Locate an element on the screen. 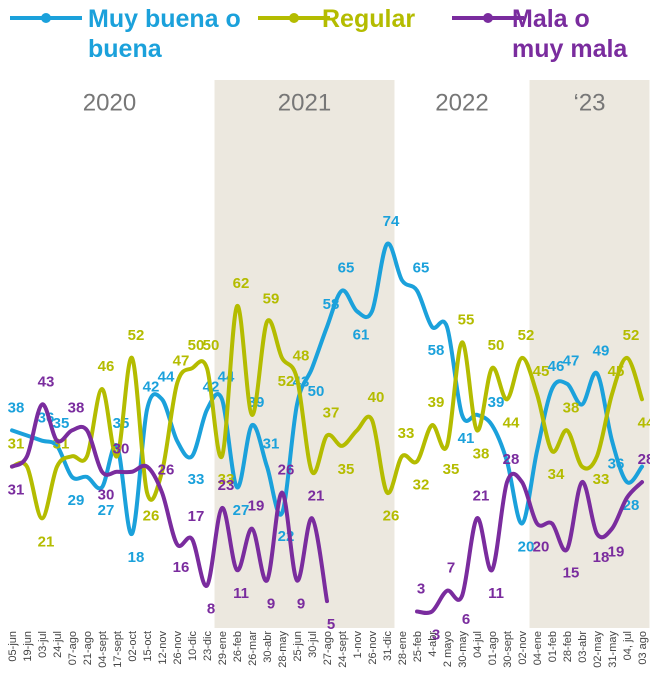 Image resolution: width=650 pixels, height=689 pixels. x-tick-label: 28-ene is located at coordinates (403, 648).